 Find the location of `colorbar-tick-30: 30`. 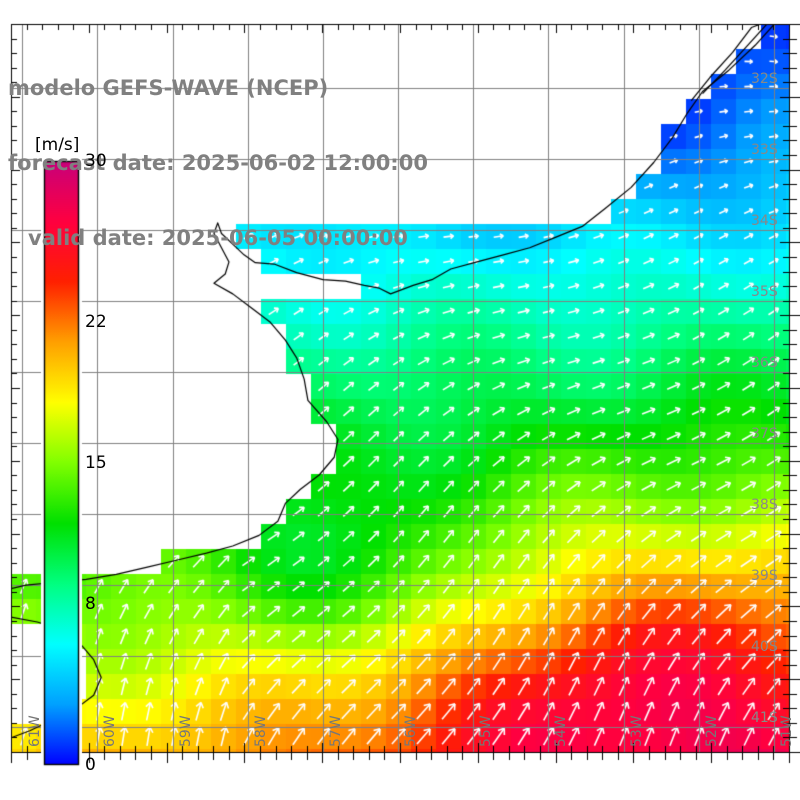

colorbar-tick-30: 30 is located at coordinates (96, 161).